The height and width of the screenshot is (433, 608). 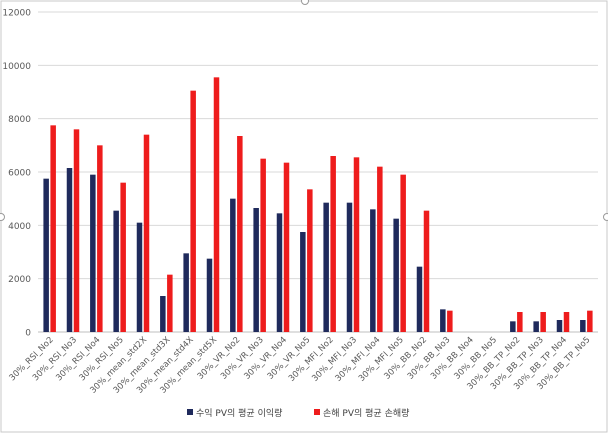 I want to click on resize-handle-top, so click(x=305, y=2).